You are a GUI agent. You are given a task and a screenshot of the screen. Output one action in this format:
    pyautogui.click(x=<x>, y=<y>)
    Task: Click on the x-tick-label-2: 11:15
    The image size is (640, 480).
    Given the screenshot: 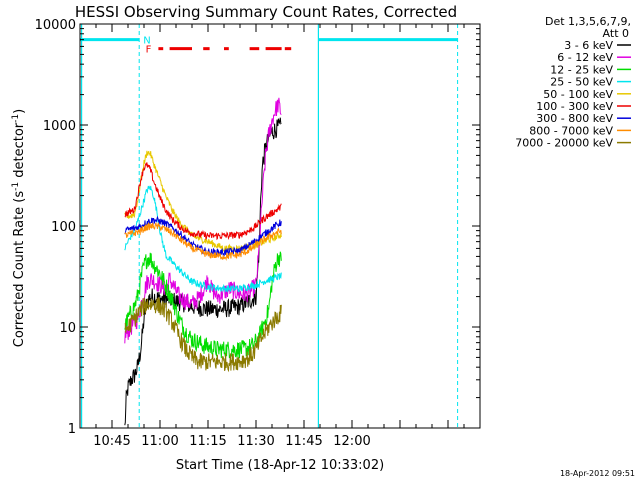 What is the action you would take?
    pyautogui.click(x=207, y=441)
    